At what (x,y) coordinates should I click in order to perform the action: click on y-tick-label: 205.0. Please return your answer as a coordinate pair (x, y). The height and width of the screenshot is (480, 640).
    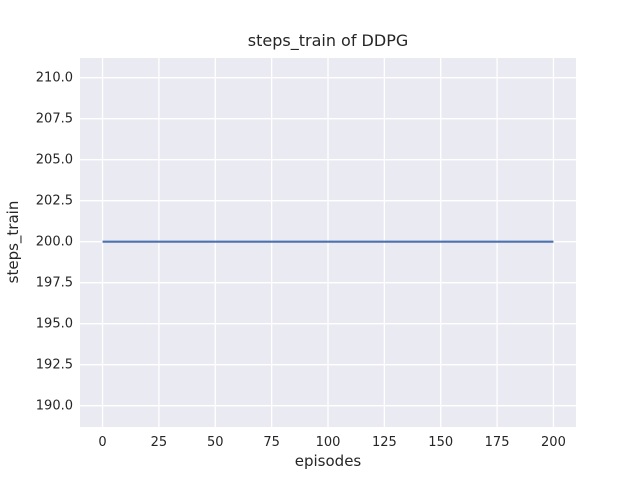
    Looking at the image, I should click on (54, 160).